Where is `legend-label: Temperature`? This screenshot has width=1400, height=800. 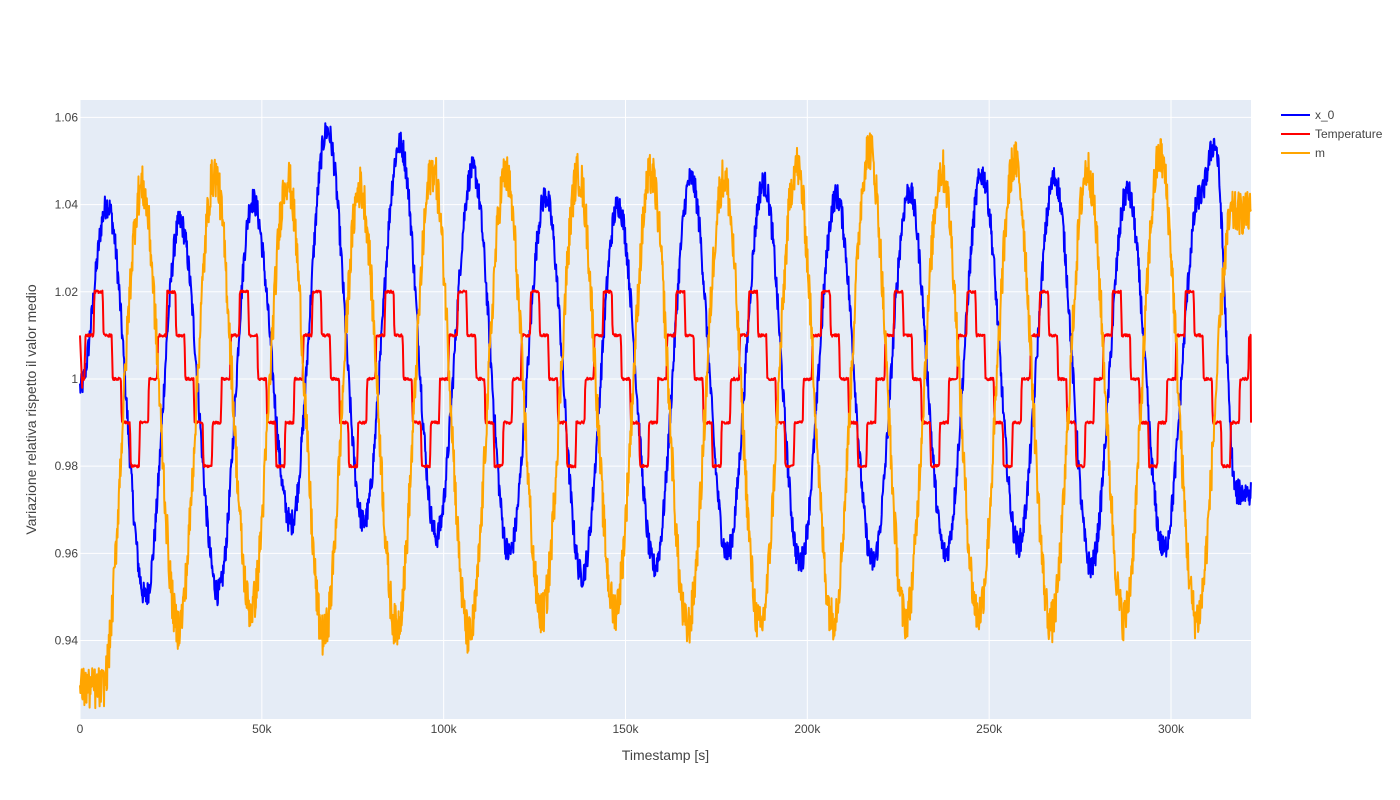 legend-label: Temperature is located at coordinates (1349, 134).